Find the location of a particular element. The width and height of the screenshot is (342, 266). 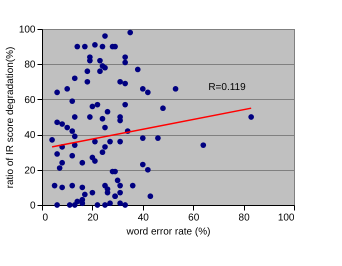

x-tick-label: 60 is located at coordinates (194, 218).